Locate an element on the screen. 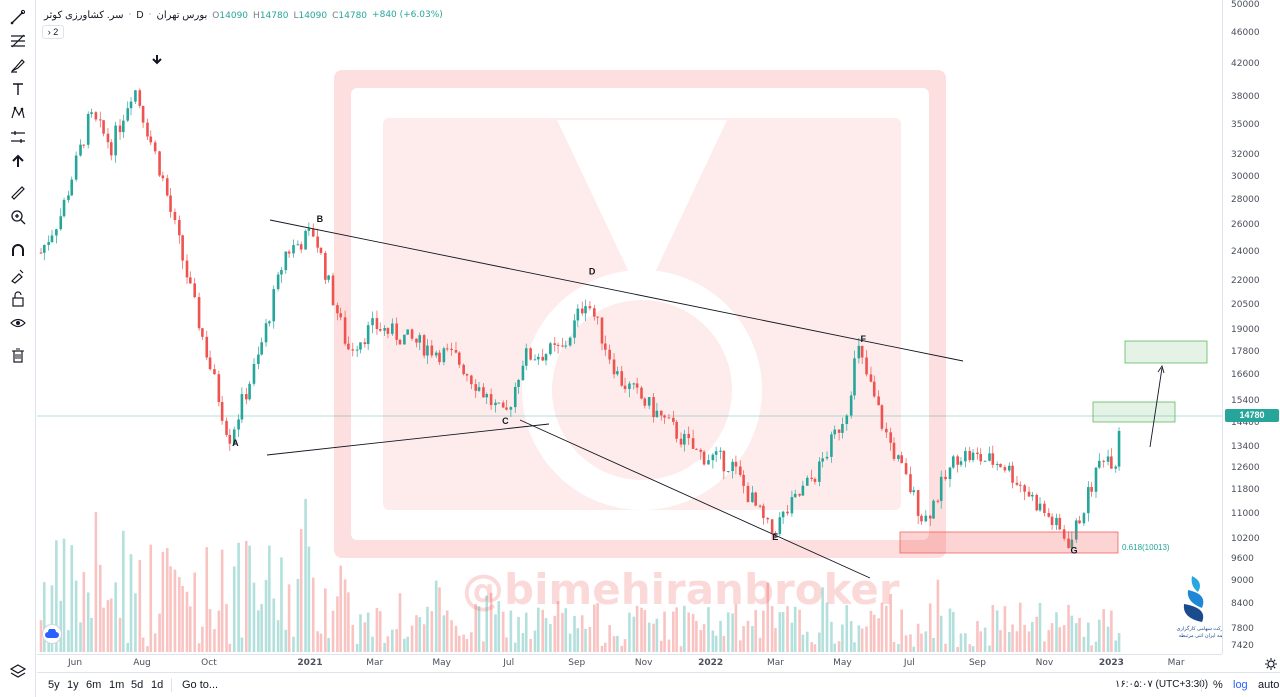  lower-trendline-ce is located at coordinates (695, 499).